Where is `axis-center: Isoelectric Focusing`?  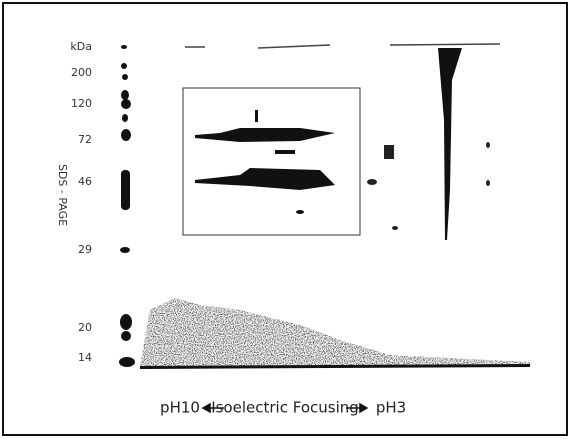 axis-center: Isoelectric Focusing is located at coordinates (285, 408).